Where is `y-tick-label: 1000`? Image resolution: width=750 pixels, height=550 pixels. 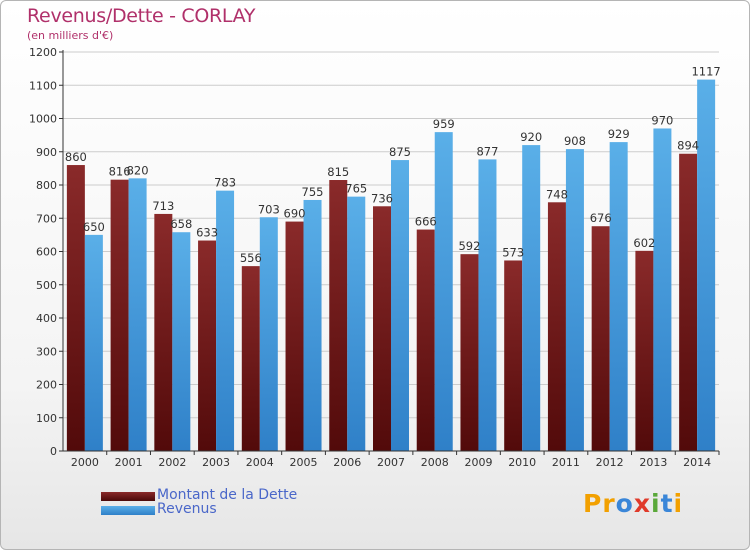
y-tick-label: 1000 is located at coordinates (43, 119).